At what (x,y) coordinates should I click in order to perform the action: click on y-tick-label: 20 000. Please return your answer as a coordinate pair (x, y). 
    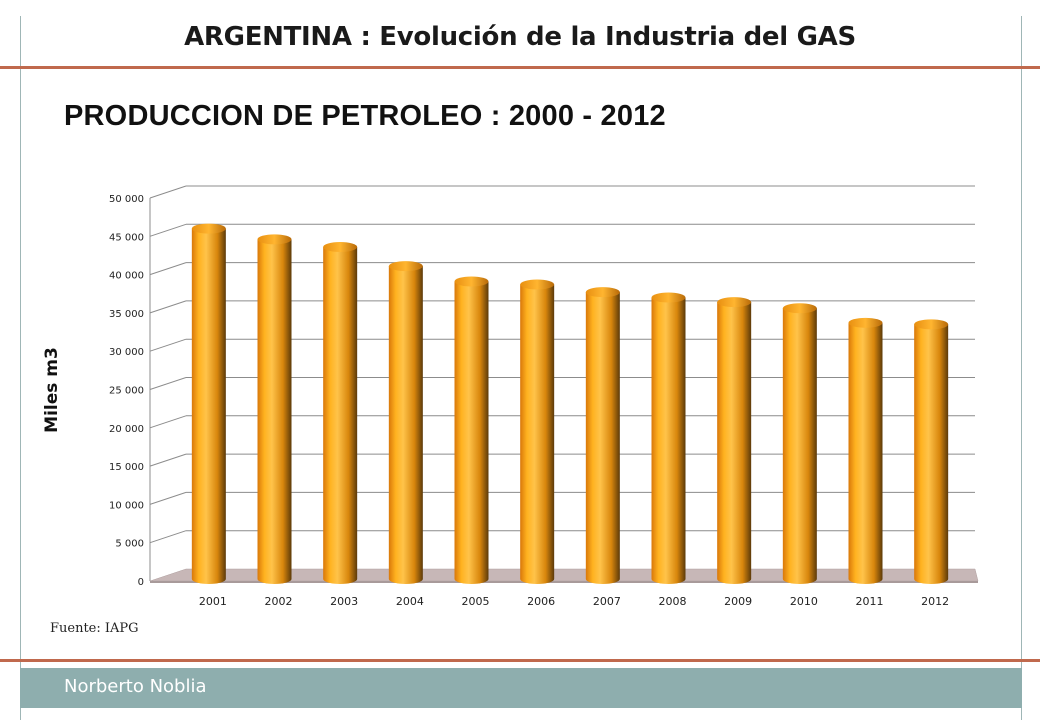
    Looking at the image, I should click on (126, 429).